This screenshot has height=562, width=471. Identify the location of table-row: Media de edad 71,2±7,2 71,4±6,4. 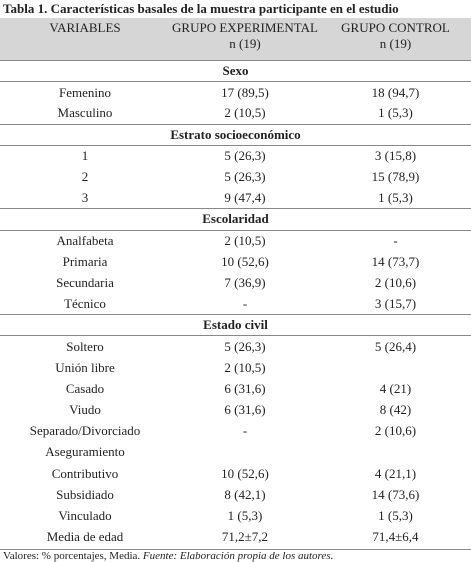
(235, 537).